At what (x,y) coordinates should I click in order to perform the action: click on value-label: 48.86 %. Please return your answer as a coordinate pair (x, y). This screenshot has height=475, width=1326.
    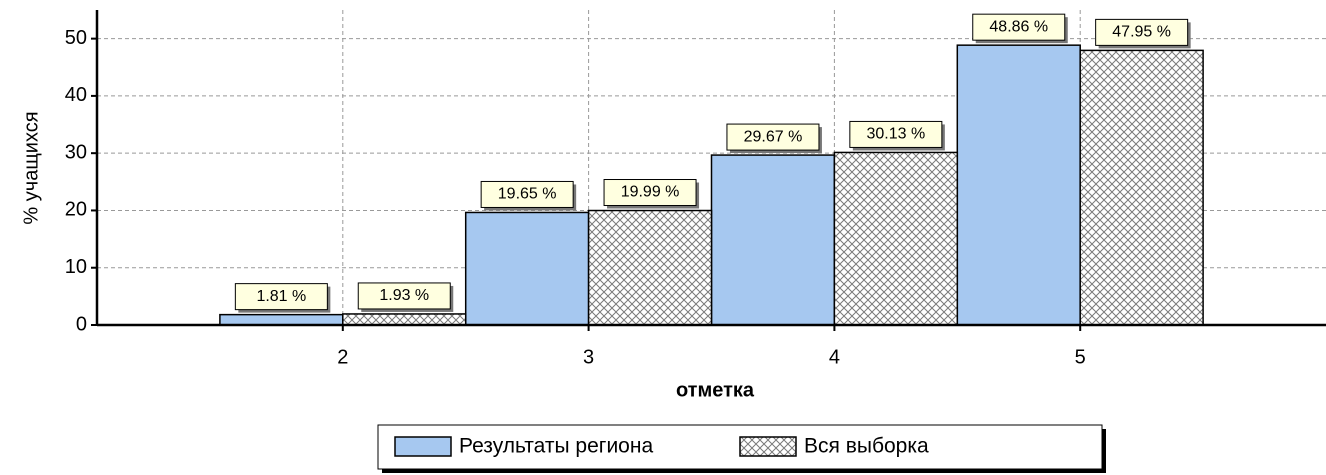
    Looking at the image, I should click on (1018, 26).